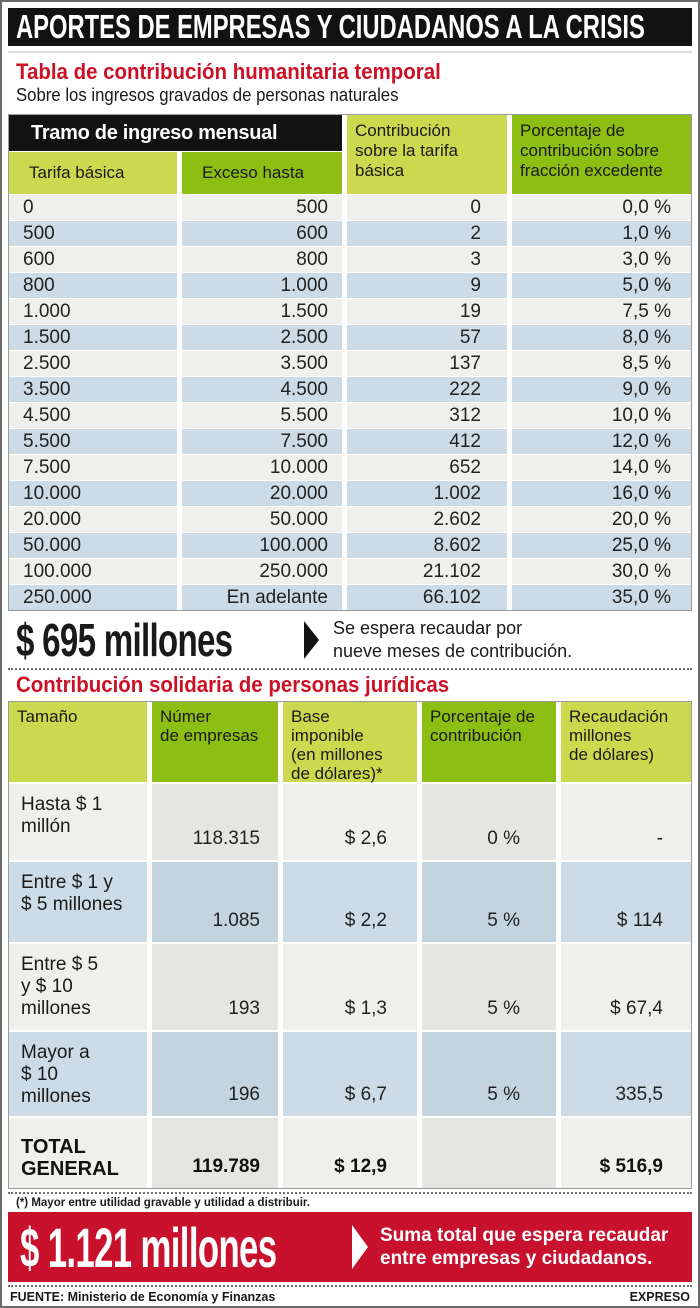 The height and width of the screenshot is (1308, 700). What do you see at coordinates (175, 133) in the screenshot?
I see `income-group-header: Tramo de ingreso mensual` at bounding box center [175, 133].